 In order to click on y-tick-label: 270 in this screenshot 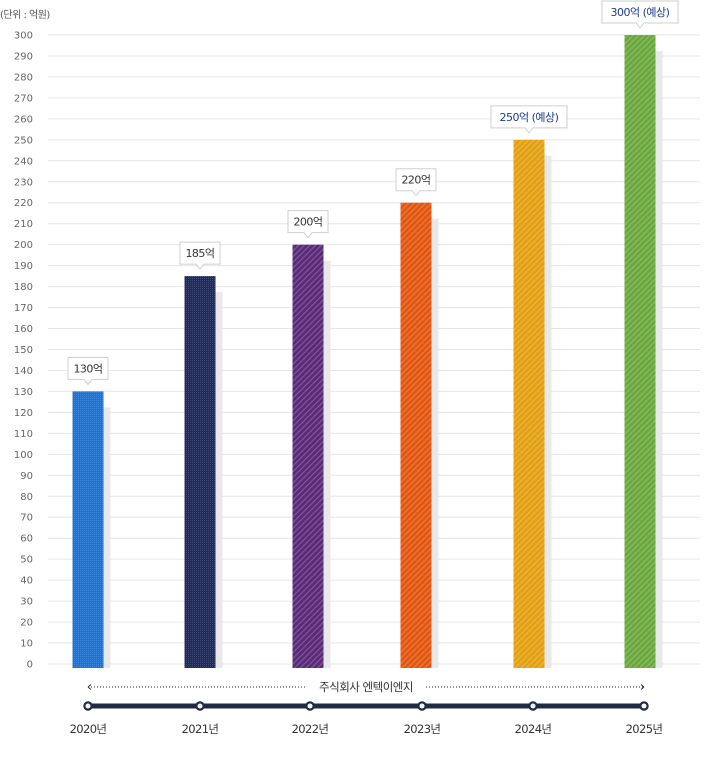, I will do `click(23, 98)`.